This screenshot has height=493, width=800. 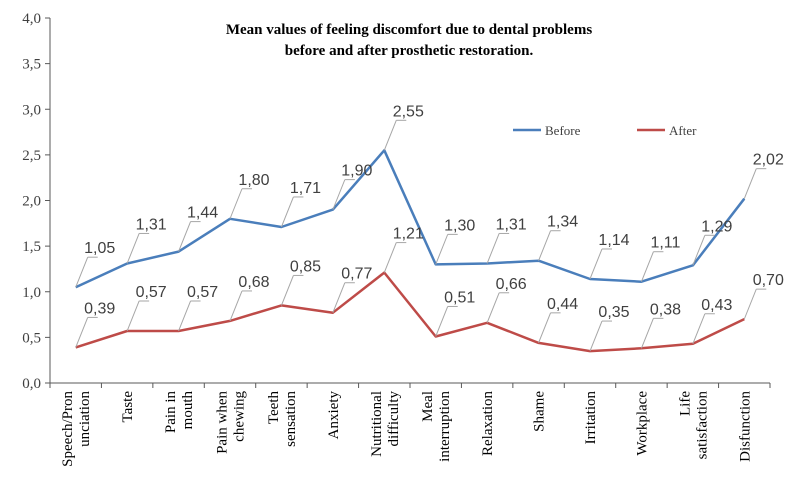 I want to click on x-category-label: Relaxation, so click(x=488, y=423).